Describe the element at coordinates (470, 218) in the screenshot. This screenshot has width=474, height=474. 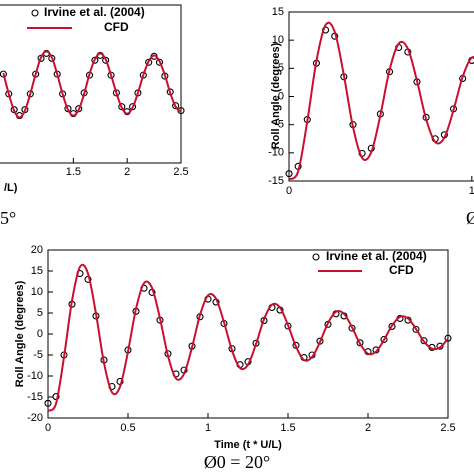
I see `caption: Ø` at that location.